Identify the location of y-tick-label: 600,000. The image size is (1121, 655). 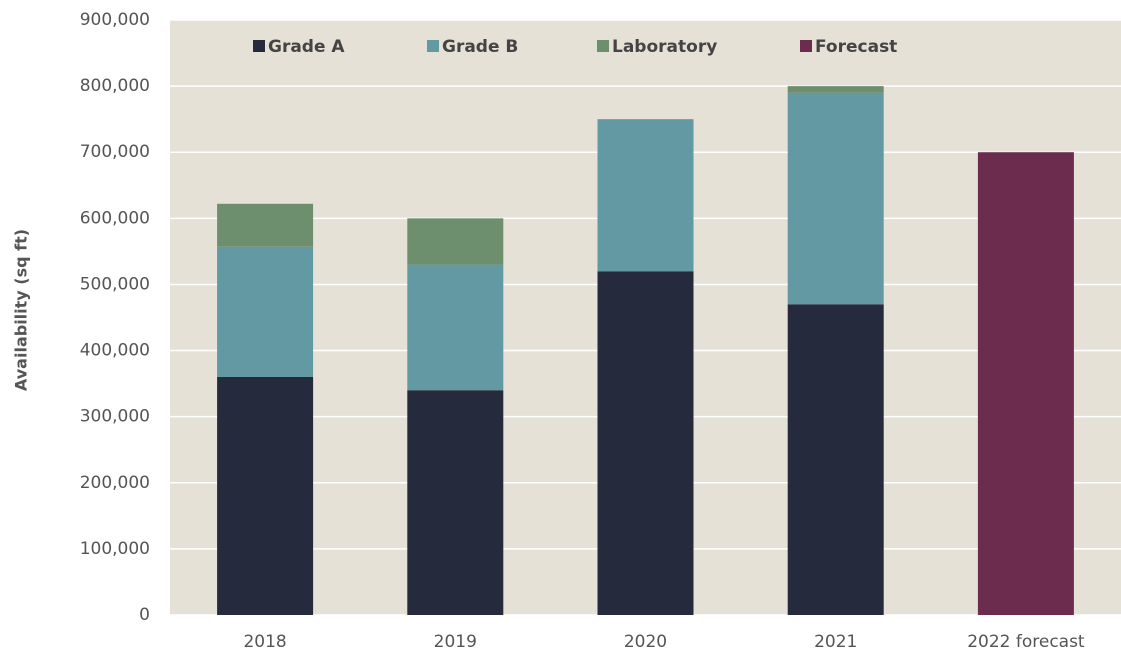
(115, 218).